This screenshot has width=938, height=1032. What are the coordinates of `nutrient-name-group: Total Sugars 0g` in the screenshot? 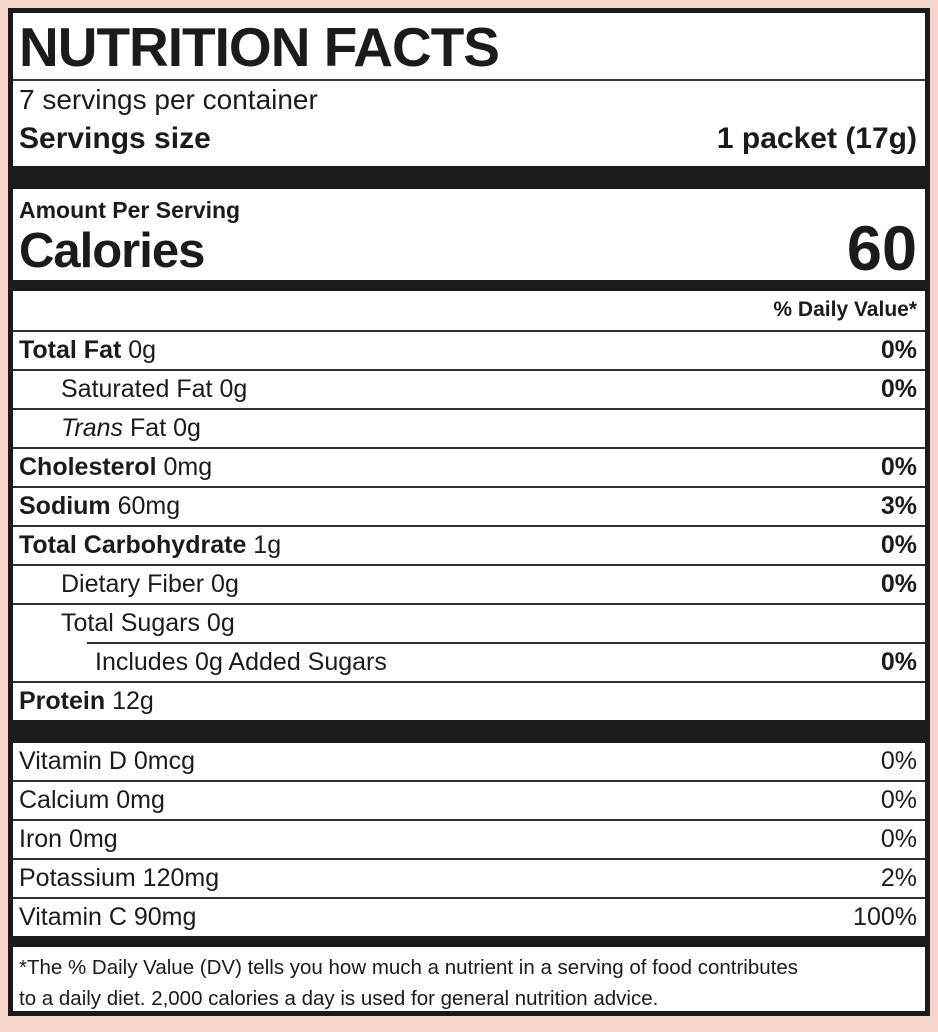 It's located at (127, 623).